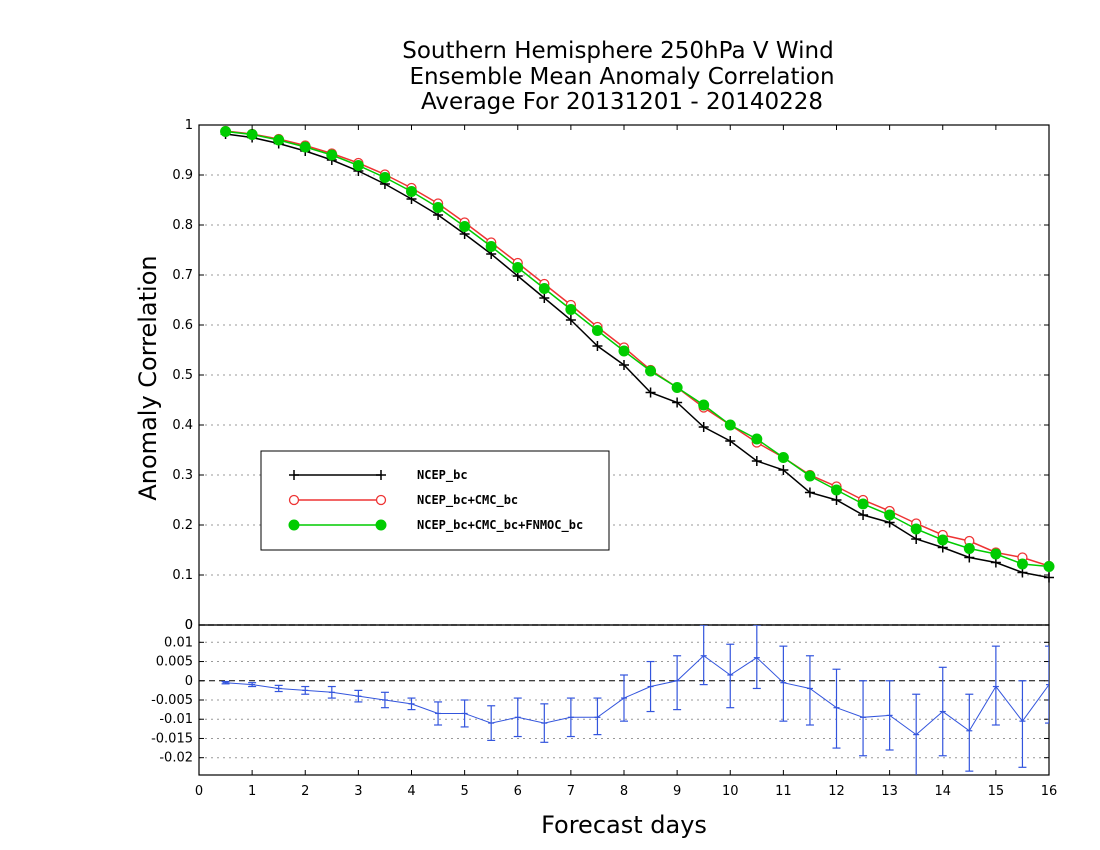 The width and height of the screenshot is (1100, 850). What do you see at coordinates (467, 500) in the screenshot?
I see `legend-label-1: NCEP_bc+CMC_bc` at bounding box center [467, 500].